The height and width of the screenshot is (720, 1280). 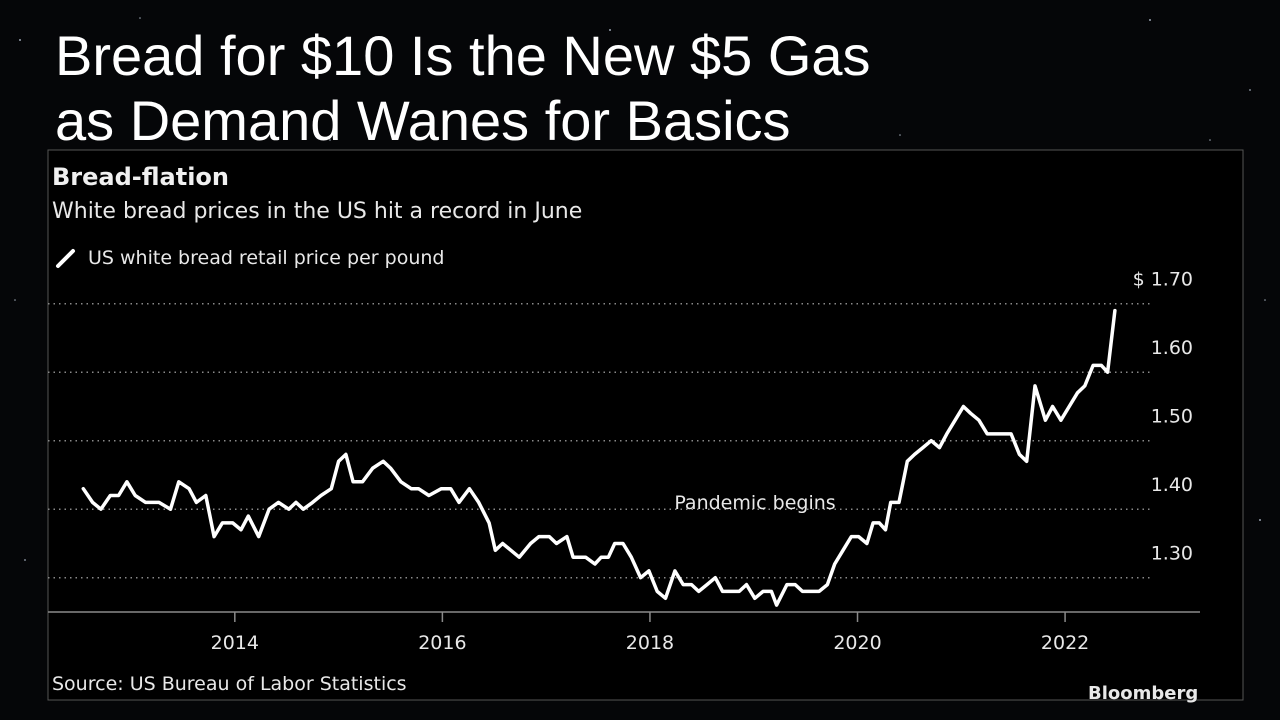 What do you see at coordinates (1172, 417) in the screenshot?
I see `y-tick-label: 1.50` at bounding box center [1172, 417].